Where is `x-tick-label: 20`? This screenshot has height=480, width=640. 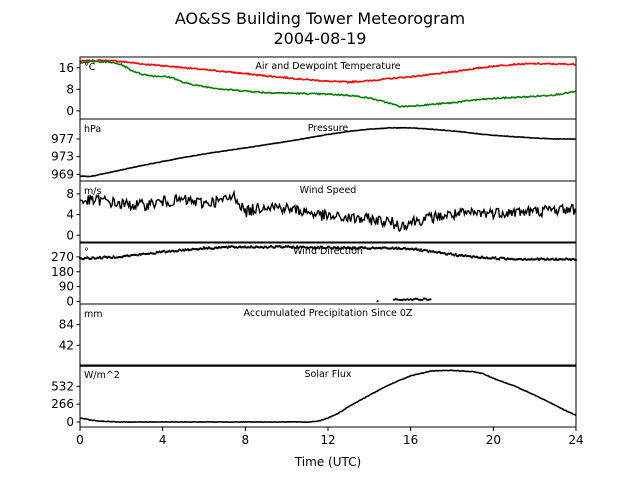 x-tick-label: 20 is located at coordinates (493, 440).